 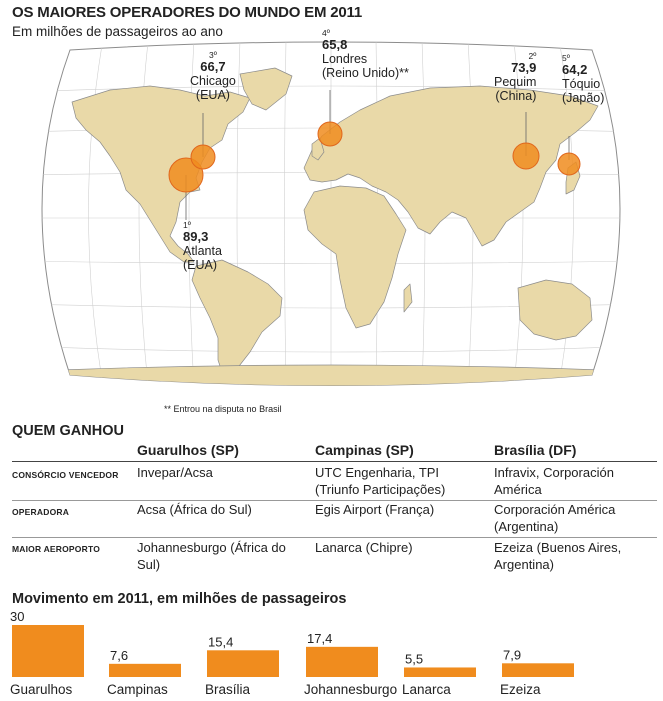 I want to click on bar-category-label: Campinas, so click(x=137, y=689).